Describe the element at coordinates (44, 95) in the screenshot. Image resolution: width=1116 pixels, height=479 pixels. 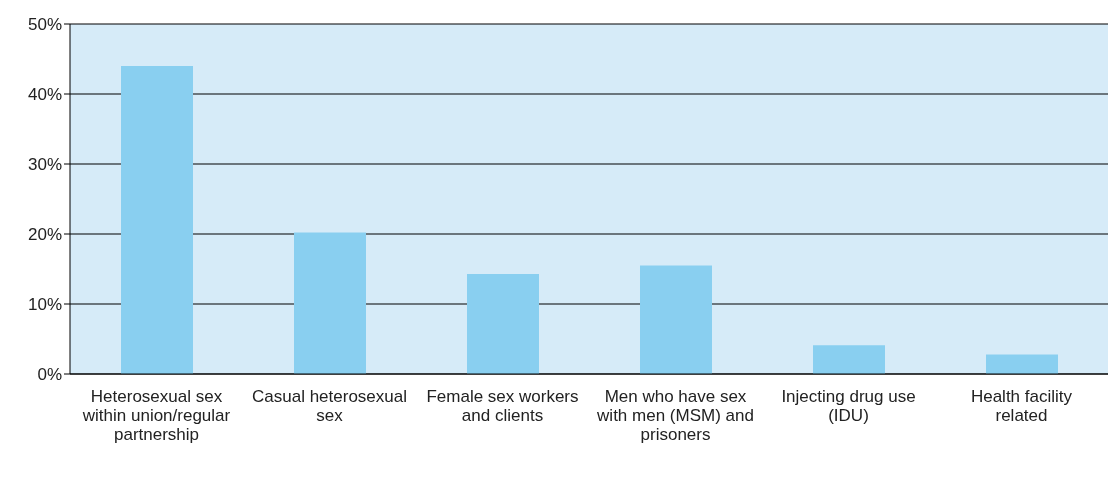
I see `y-tick-label: 40%` at that location.